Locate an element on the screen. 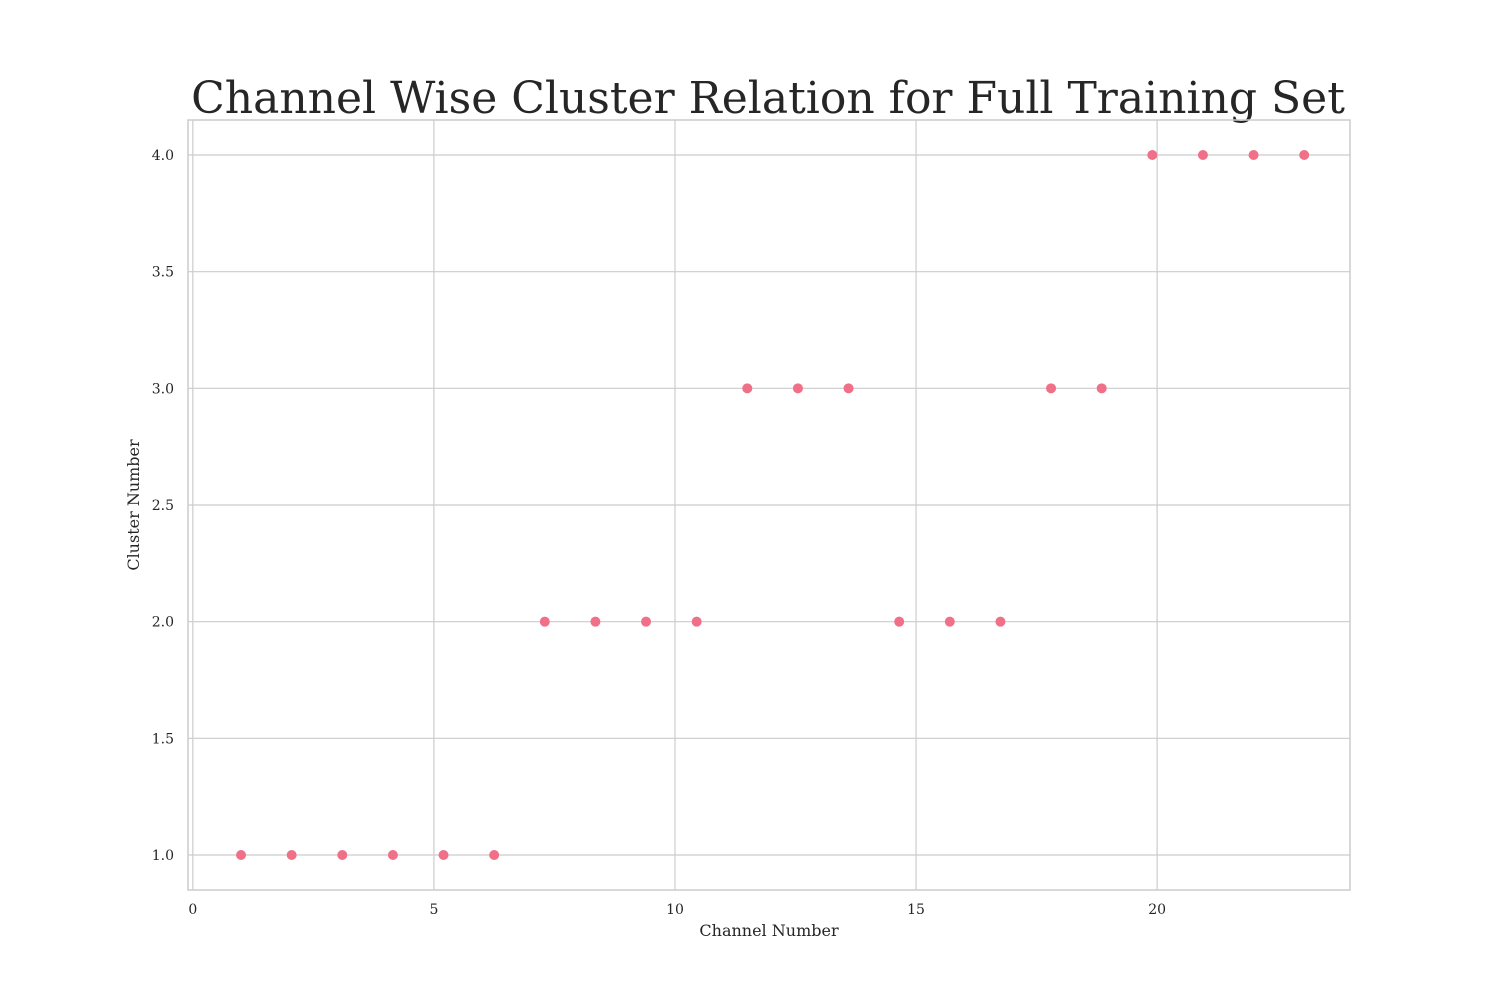 This screenshot has height=1000, width=1500. x-tick-label: 0 is located at coordinates (192, 910).